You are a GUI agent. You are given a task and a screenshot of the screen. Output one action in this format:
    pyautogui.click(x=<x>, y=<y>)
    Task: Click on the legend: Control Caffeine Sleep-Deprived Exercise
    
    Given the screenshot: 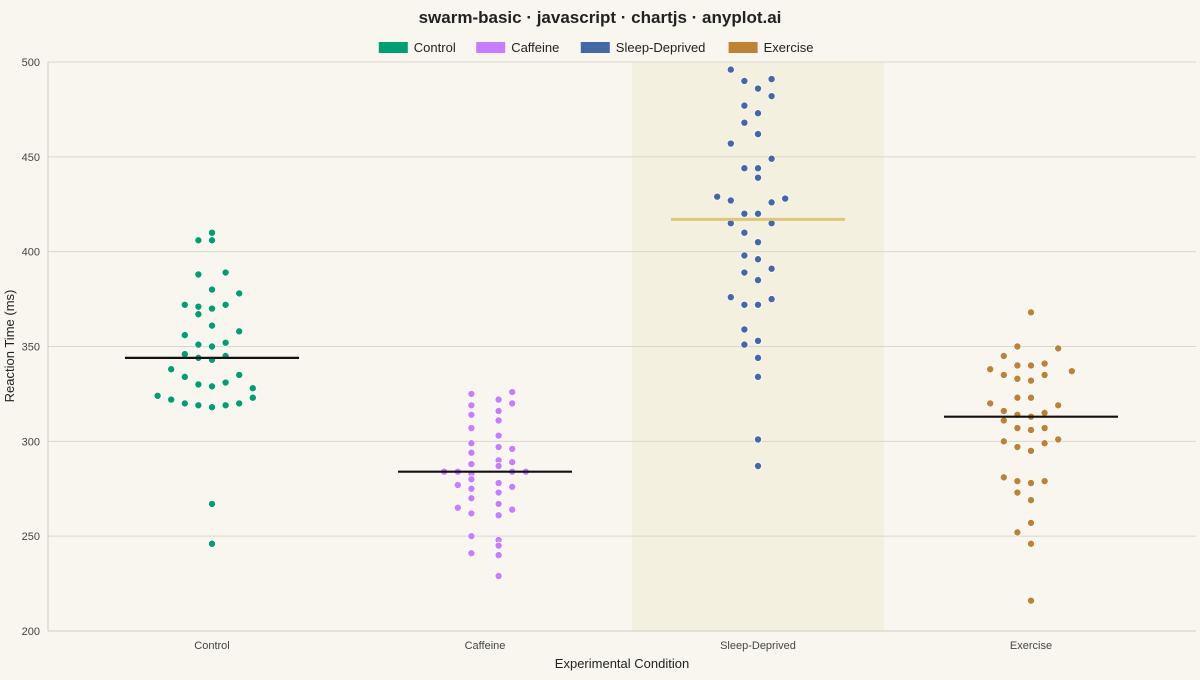 What is the action you would take?
    pyautogui.click(x=596, y=47)
    